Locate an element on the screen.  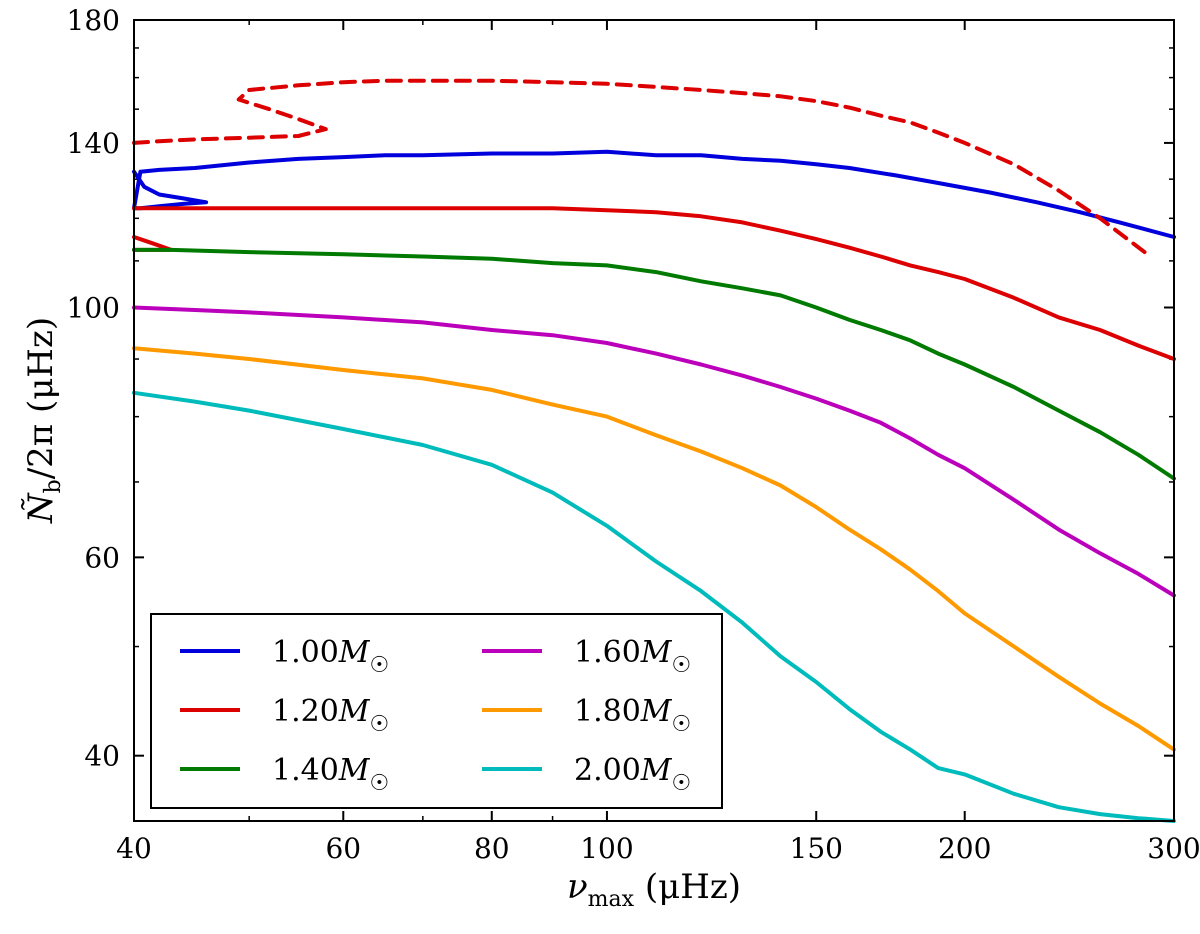
legend-label-1.80: 1.80M☉ is located at coordinates (632, 715).